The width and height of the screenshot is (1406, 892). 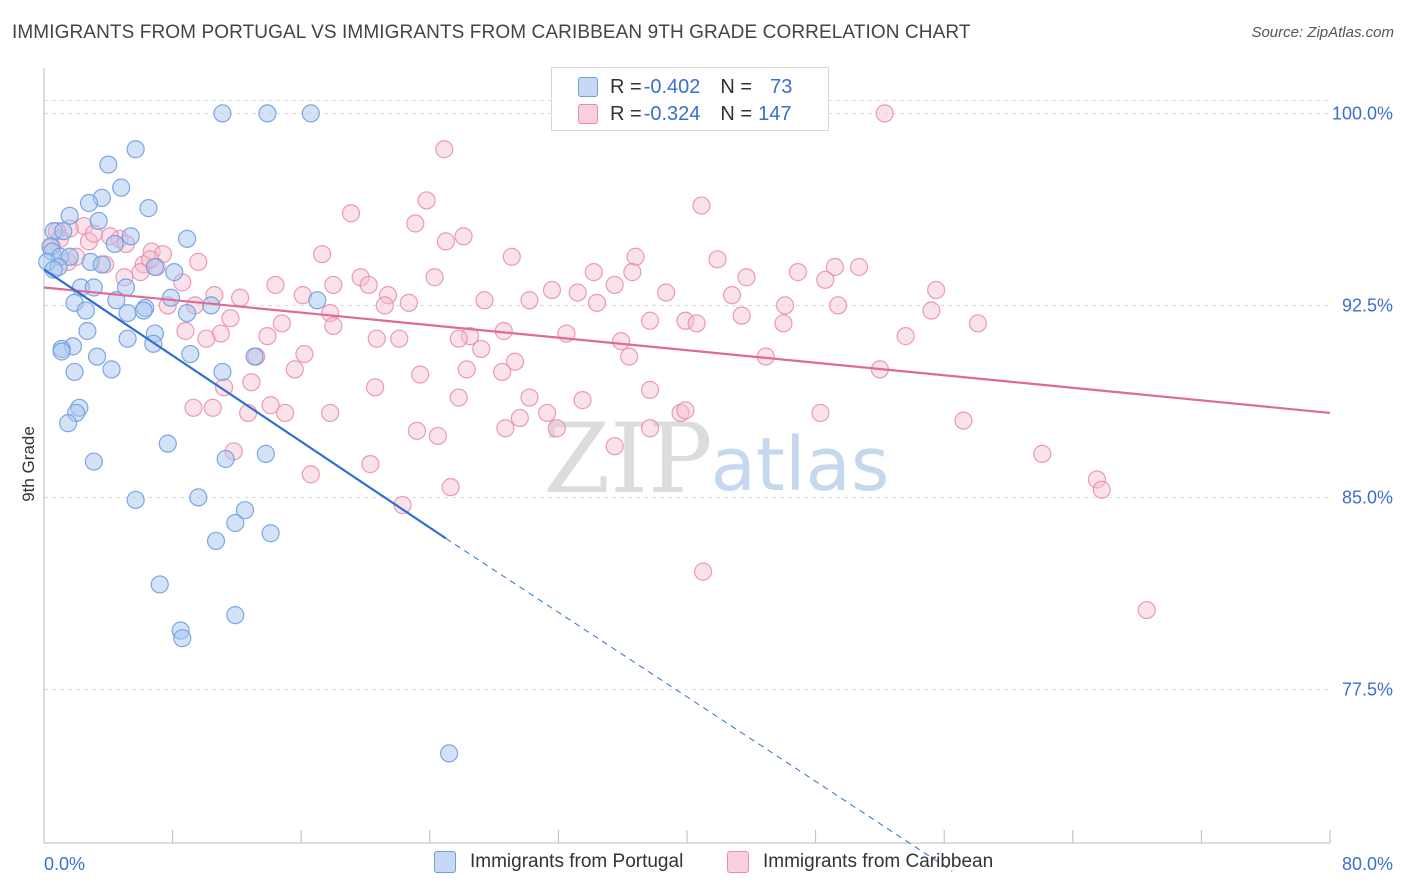 What do you see at coordinates (690, 99) in the screenshot?
I see `legend: R = -0.402 N = 73 R = -0.324 N = 147` at bounding box center [690, 99].